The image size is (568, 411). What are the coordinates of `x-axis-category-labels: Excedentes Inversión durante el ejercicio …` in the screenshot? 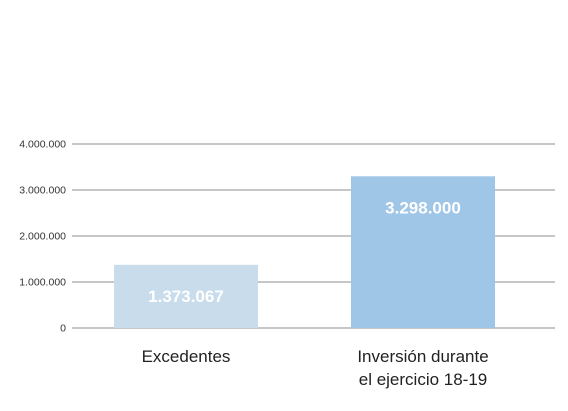 It's located at (315, 368).